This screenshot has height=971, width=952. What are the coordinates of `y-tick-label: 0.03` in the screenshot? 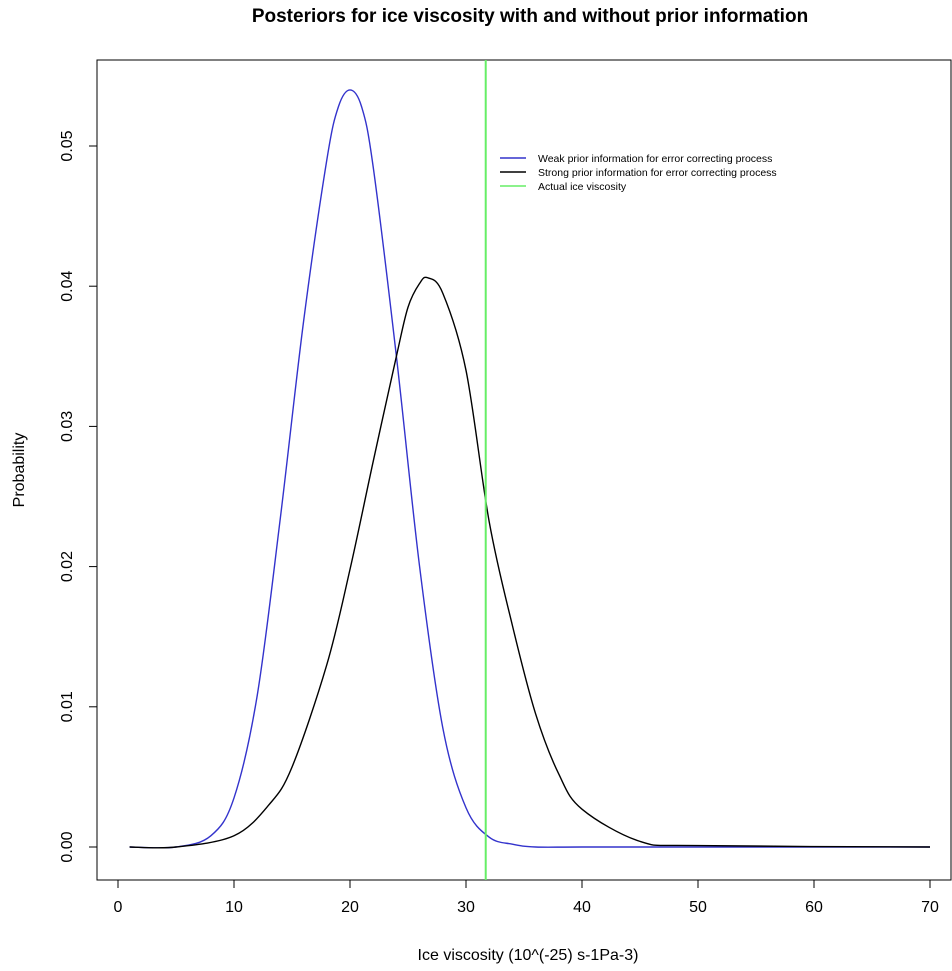 It's located at (67, 426).